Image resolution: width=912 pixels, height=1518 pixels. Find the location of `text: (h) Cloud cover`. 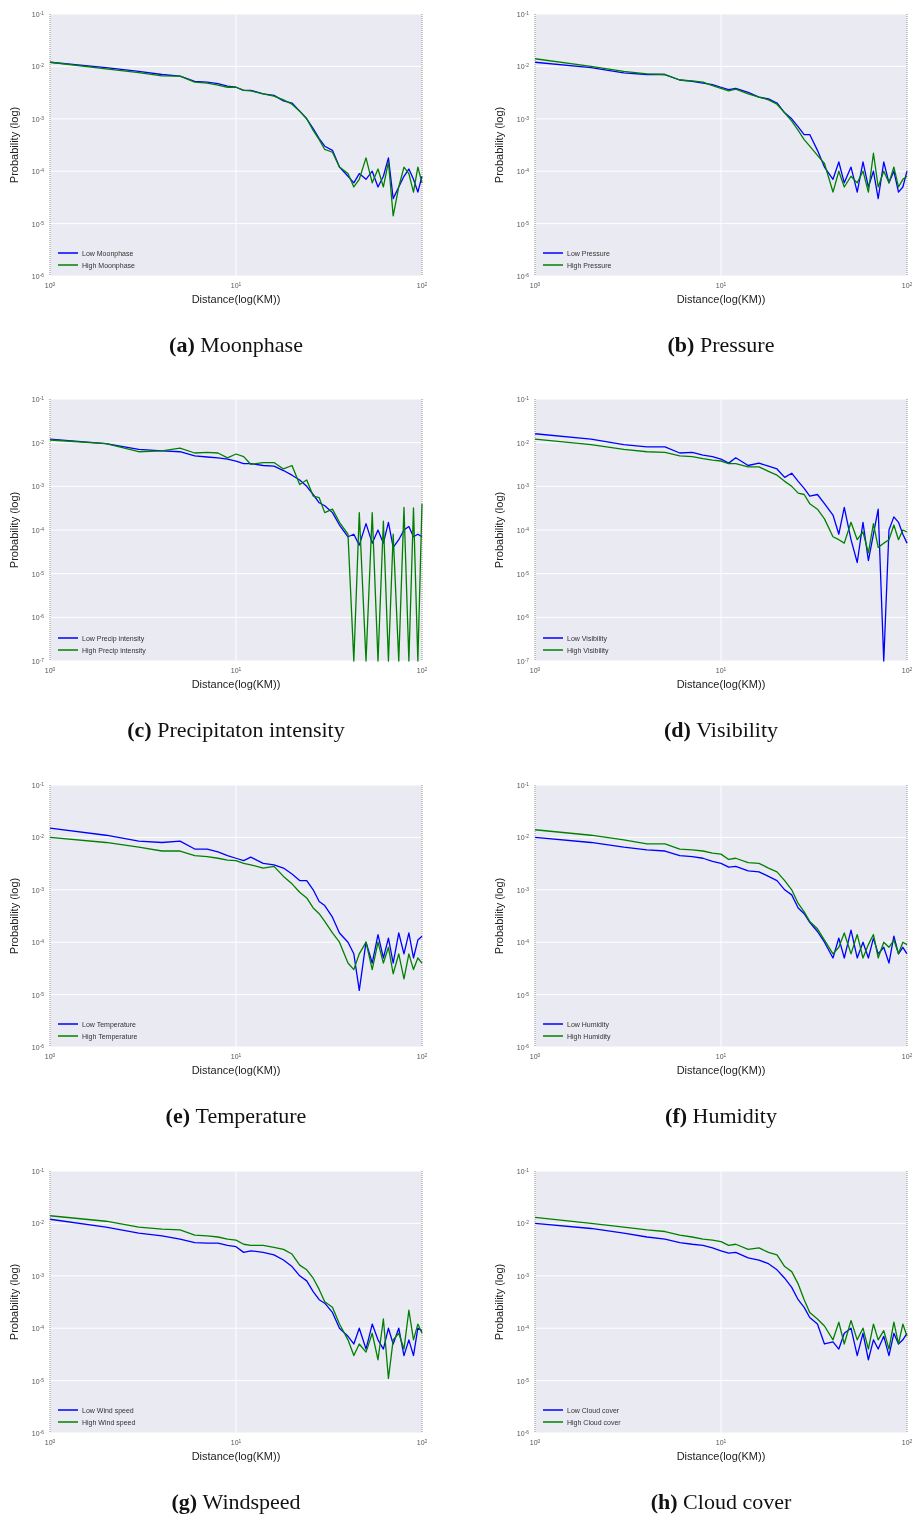

text: (h) Cloud cover is located at coordinates (721, 1501).